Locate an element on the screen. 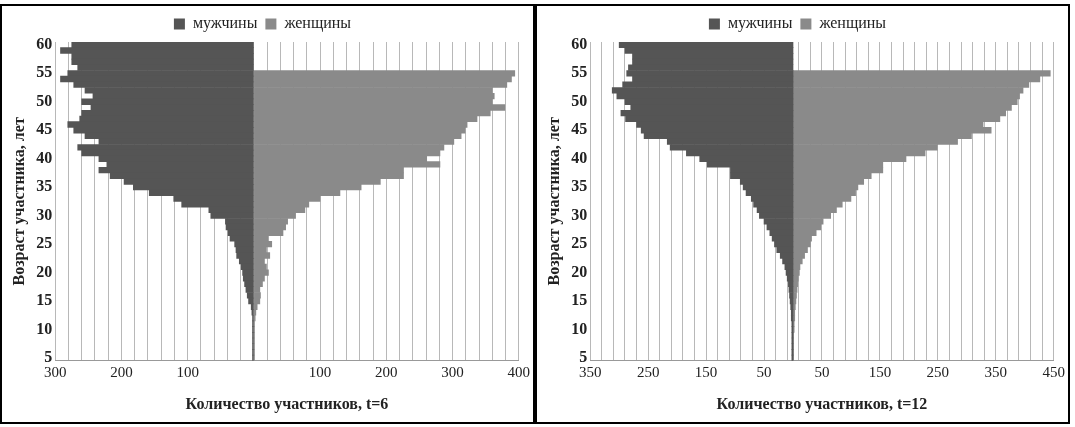 The image size is (1075, 427). x-axis-title: Количество участников, t=12 is located at coordinates (822, 403).